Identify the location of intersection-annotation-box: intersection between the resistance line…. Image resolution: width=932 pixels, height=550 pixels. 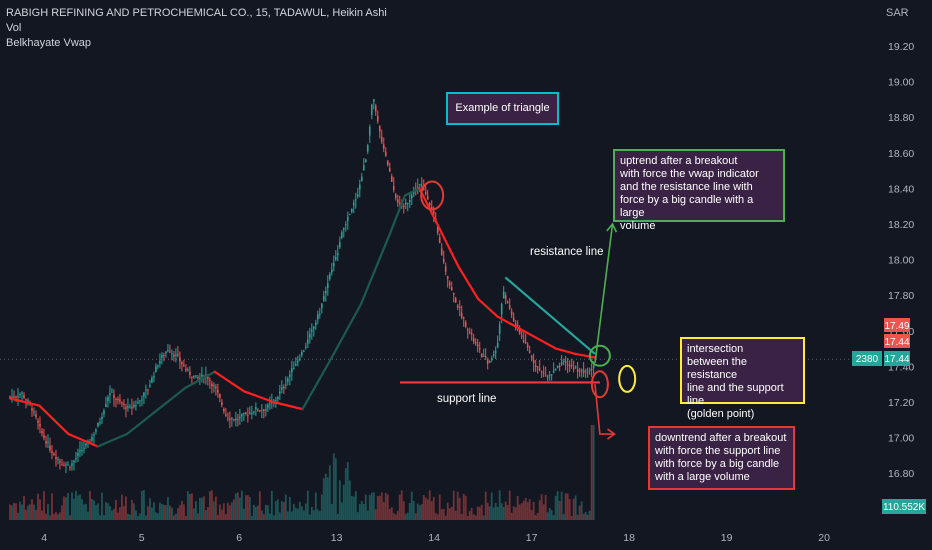
(742, 378).